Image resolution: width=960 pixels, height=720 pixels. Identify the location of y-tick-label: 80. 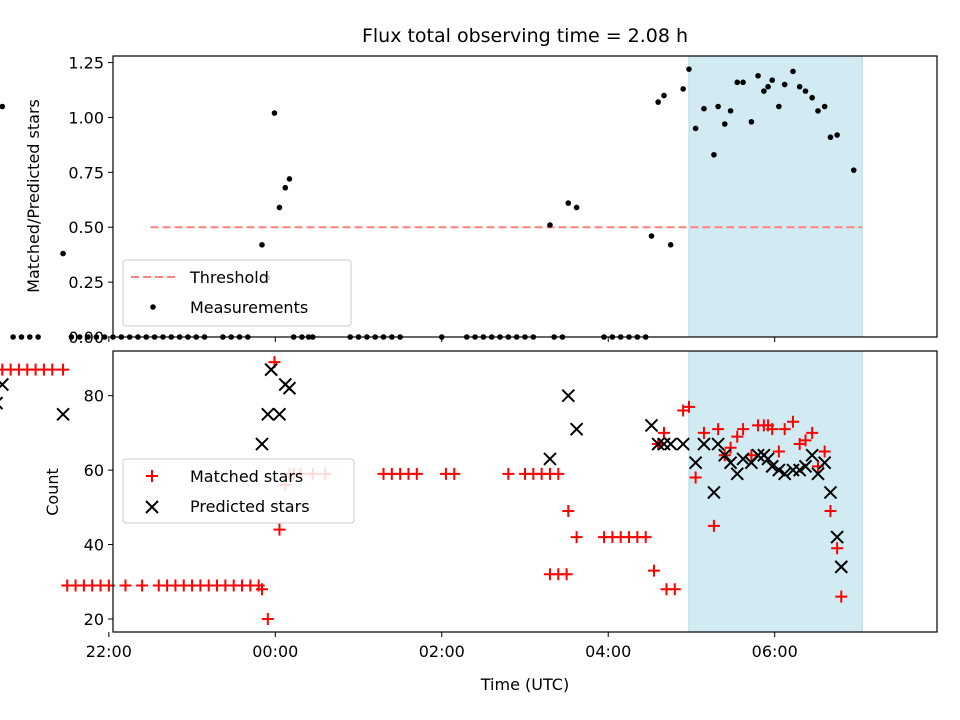
(94, 396).